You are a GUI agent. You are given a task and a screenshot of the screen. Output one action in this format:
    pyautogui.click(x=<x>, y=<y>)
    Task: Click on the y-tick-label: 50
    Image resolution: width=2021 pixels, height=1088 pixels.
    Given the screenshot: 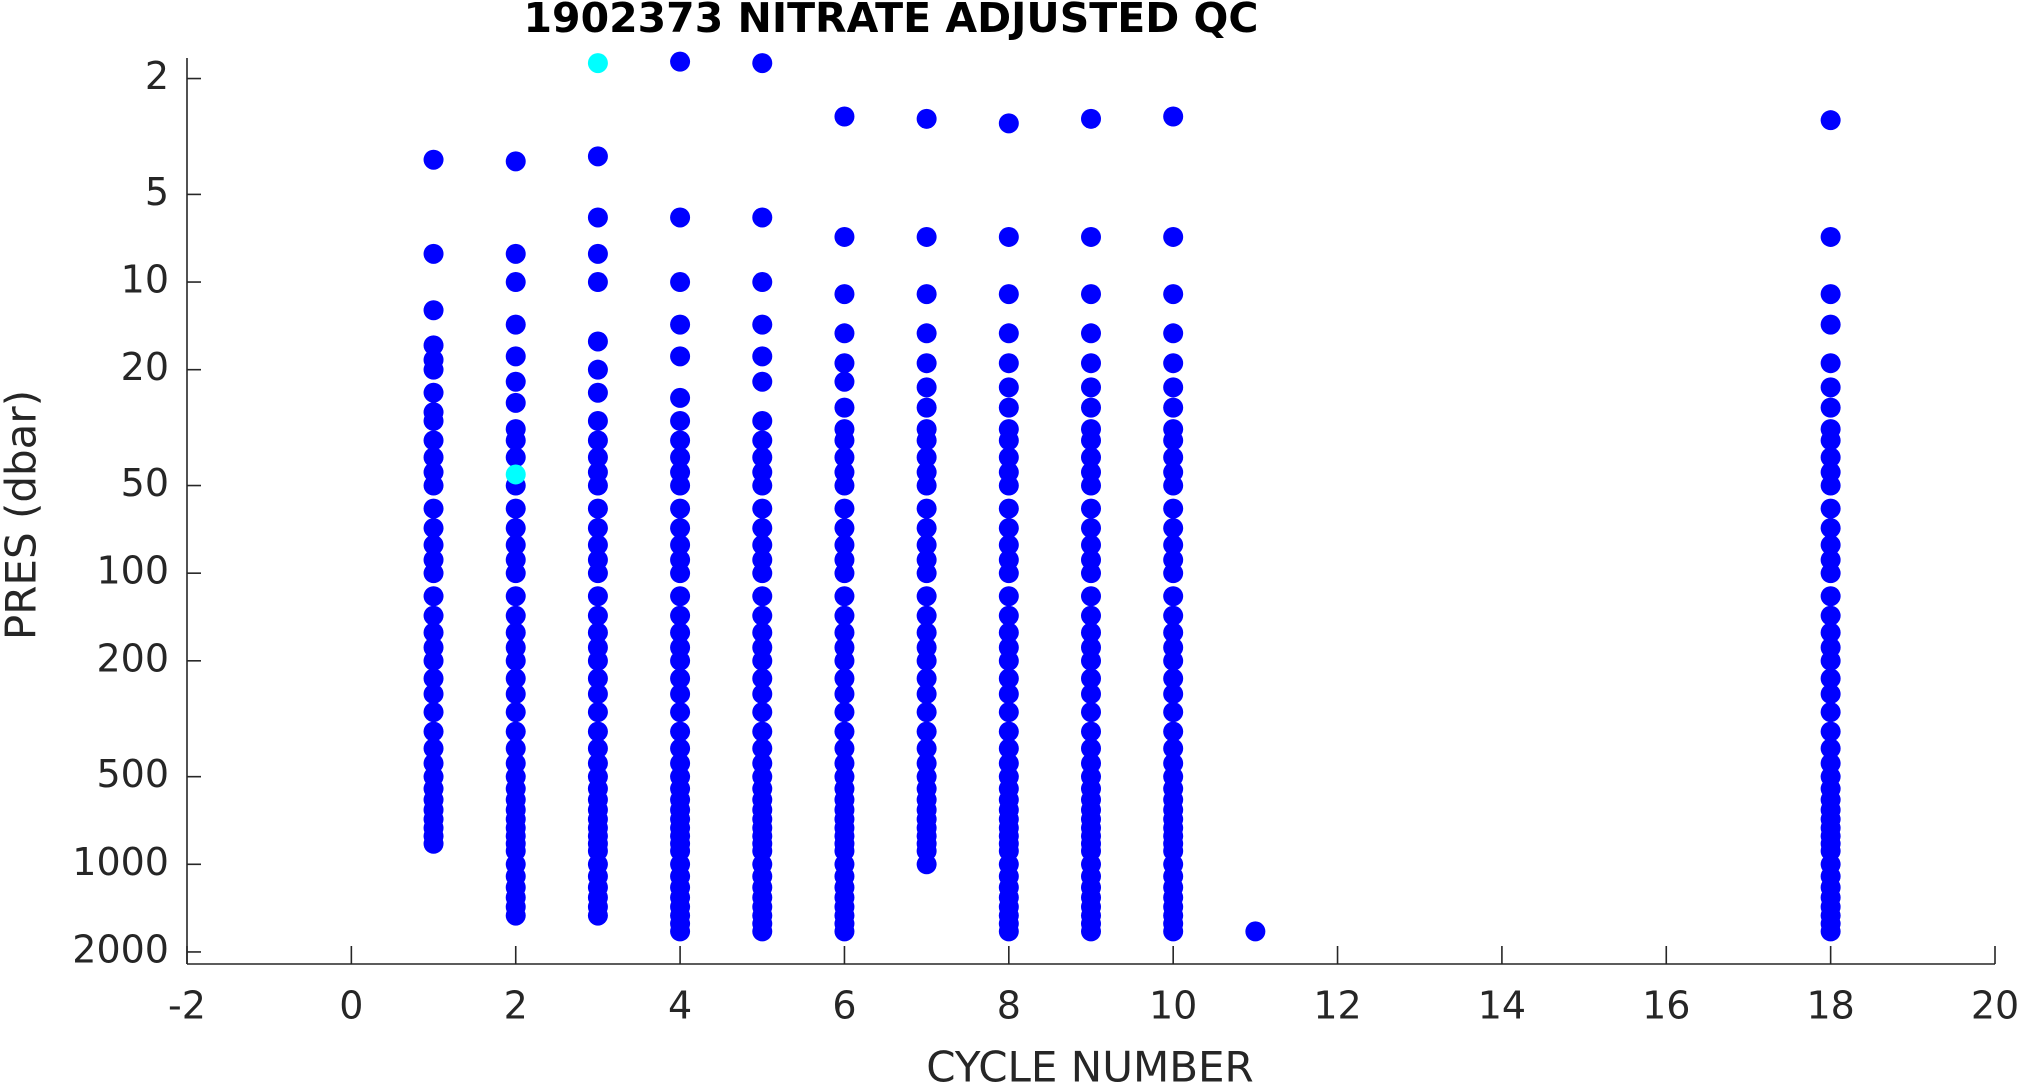 What is the action you would take?
    pyautogui.click(x=145, y=483)
    